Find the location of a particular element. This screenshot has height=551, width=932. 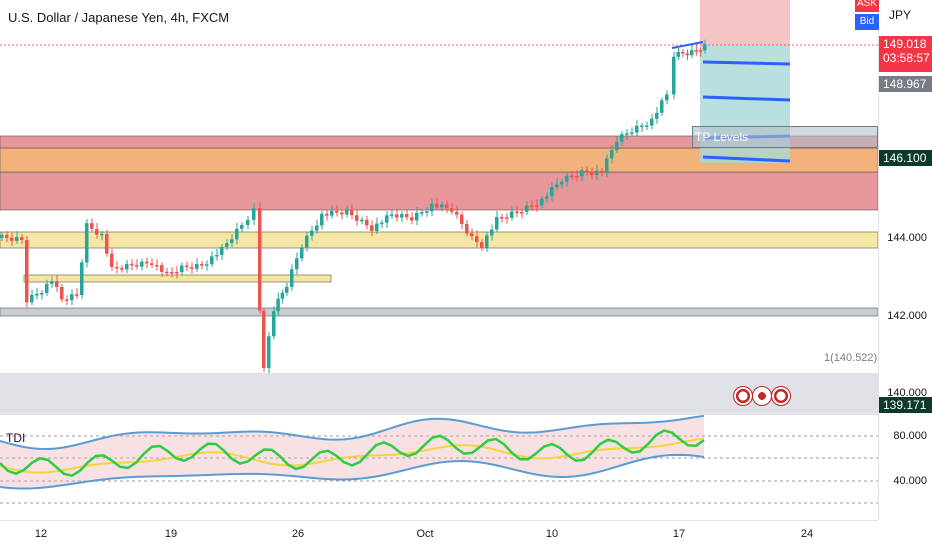

zone-resistance-red is located at coordinates (439, 191).